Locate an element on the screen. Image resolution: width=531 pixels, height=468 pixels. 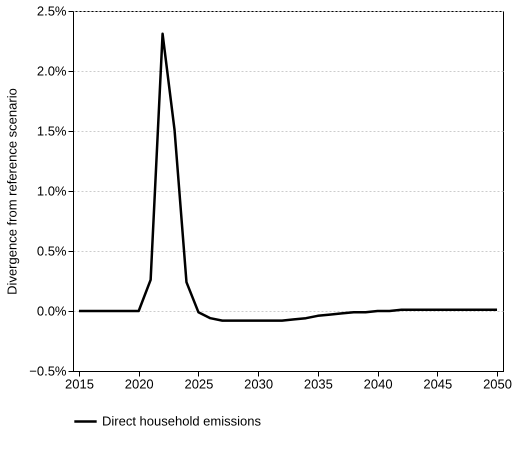
x-tick-label: 2020 is located at coordinates (139, 384).